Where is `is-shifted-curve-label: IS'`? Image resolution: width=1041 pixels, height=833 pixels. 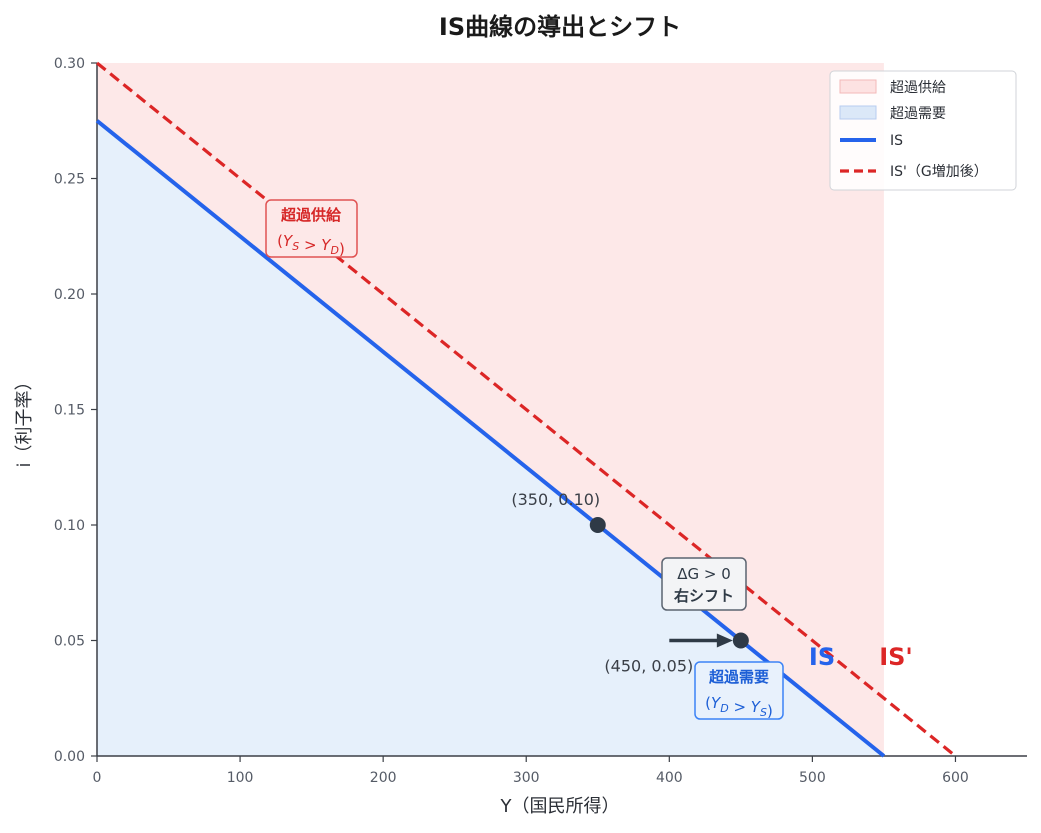
is-shifted-curve-label: IS' is located at coordinates (896, 657).